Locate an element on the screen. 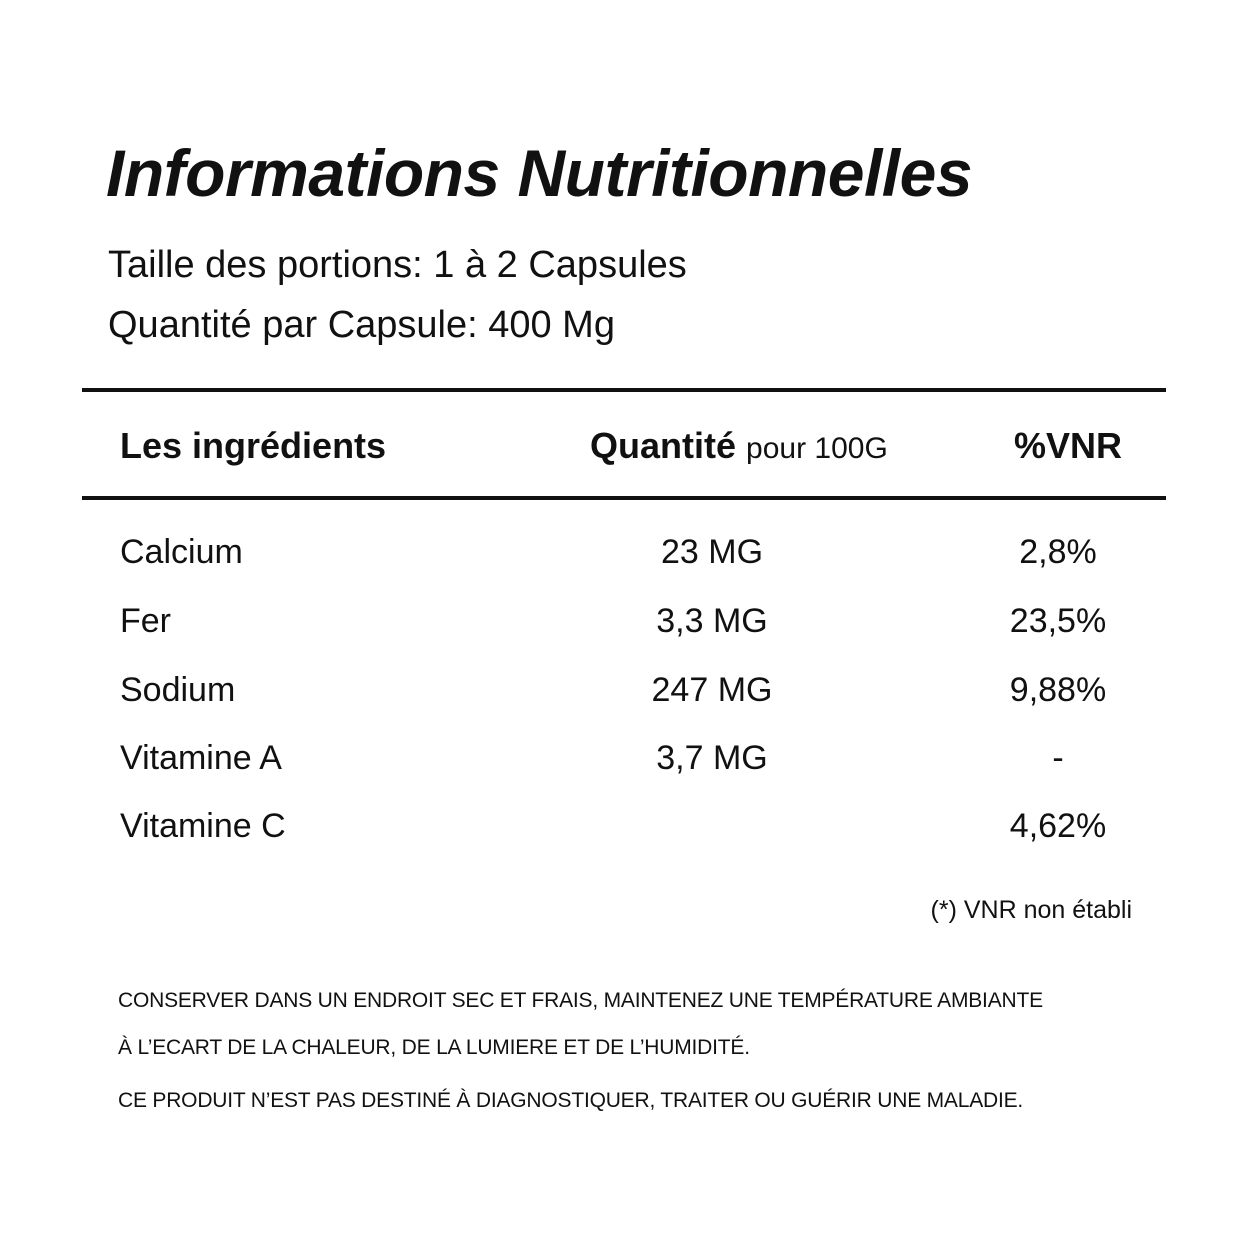 This screenshot has height=1254, width=1254. ingredient-vnr: 23,5% is located at coordinates (1058, 621).